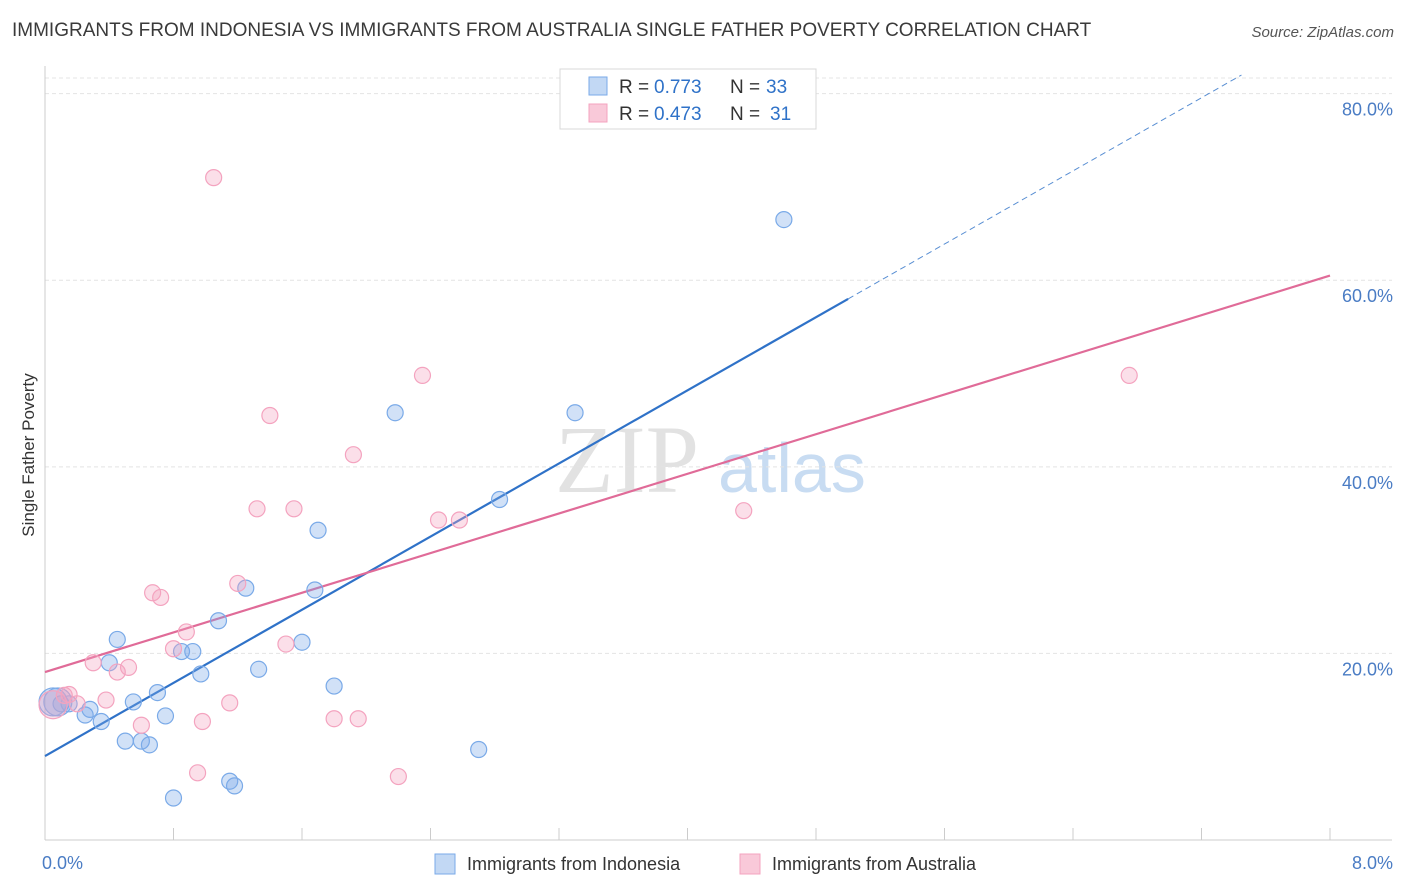 This screenshot has width=1406, height=892. What do you see at coordinates (745, 114) in the screenshot?
I see `legend-n-label-australia: N =` at bounding box center [745, 114].